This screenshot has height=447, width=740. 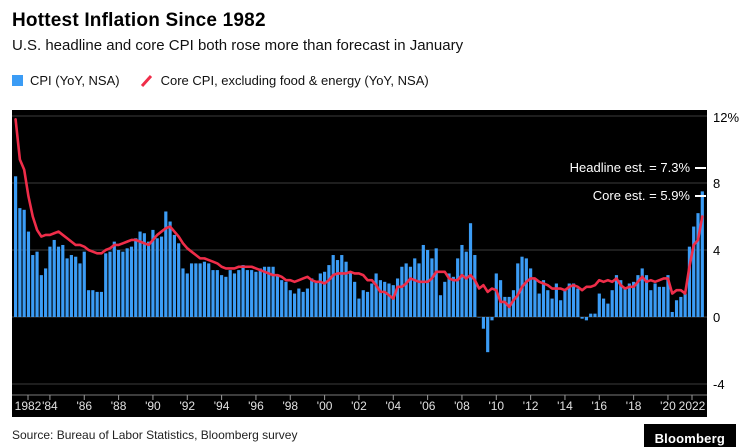 I want to click on svg-text: -4, so click(x=719, y=384).